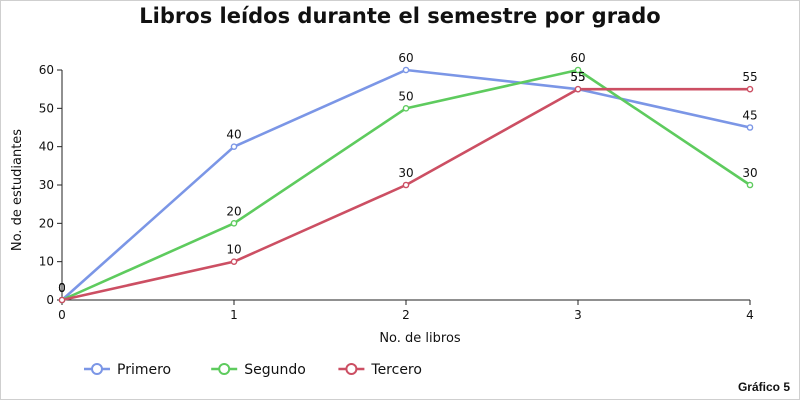 The height and width of the screenshot is (400, 800). What do you see at coordinates (62, 288) in the screenshot?
I see `data-label: 0` at bounding box center [62, 288].